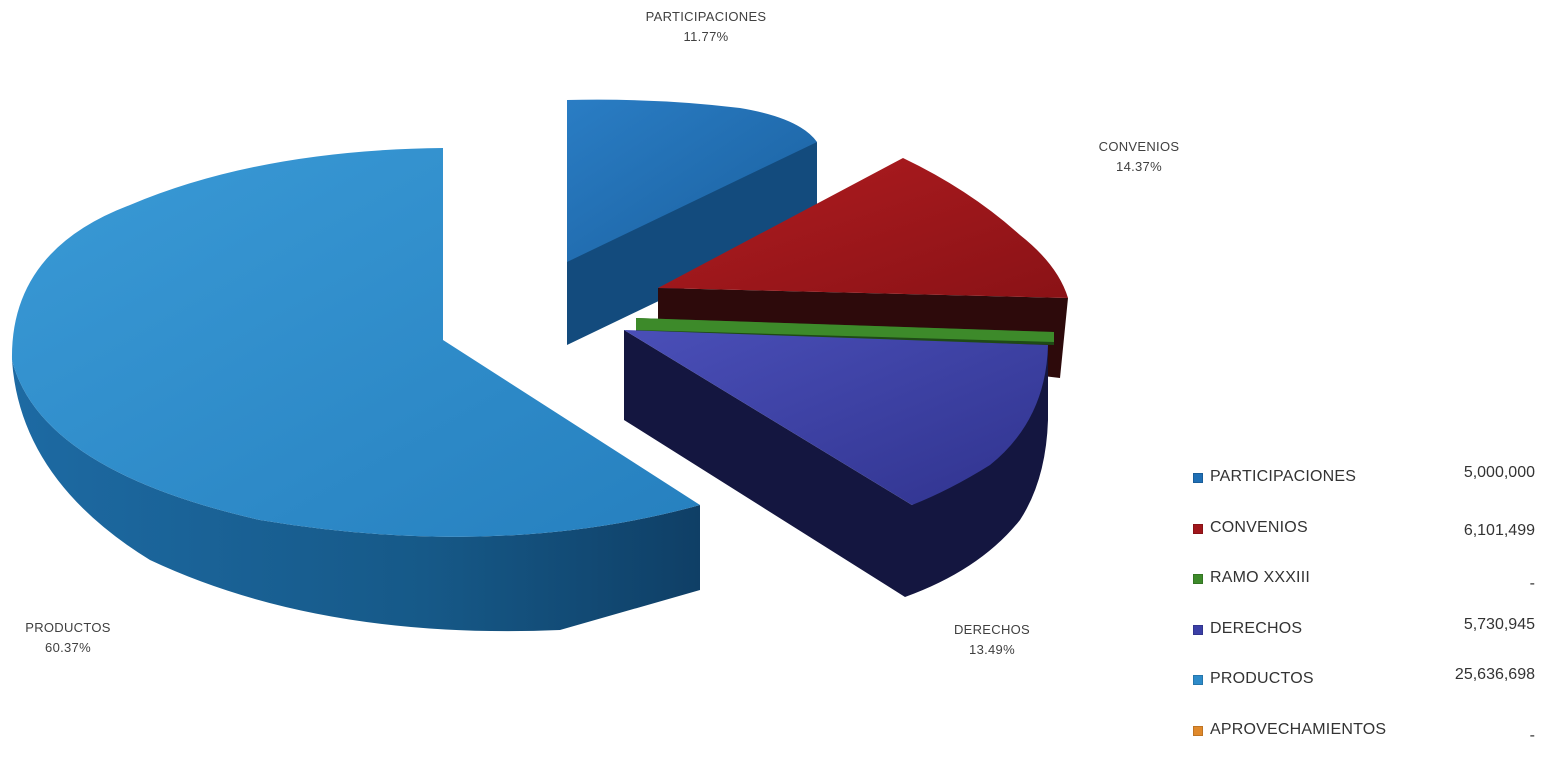 The image size is (1550, 765). I want to click on slice-percent-participaciones: 11.77%, so click(706, 36).